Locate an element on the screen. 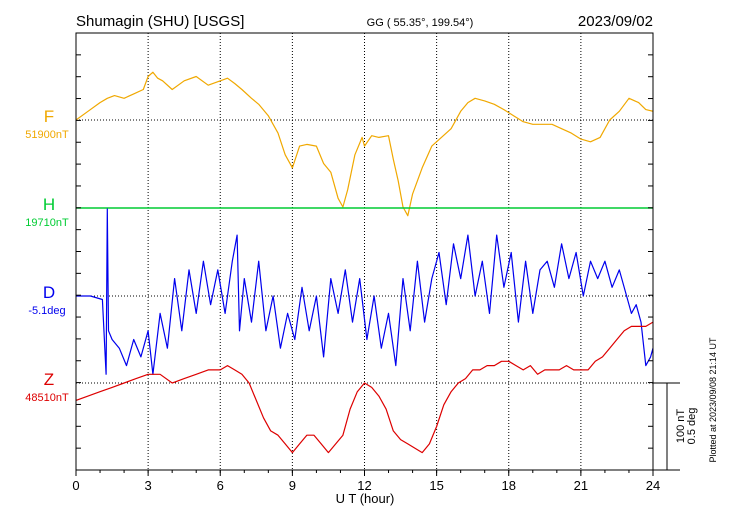 This screenshot has width=730, height=520. x-tick-label: 0 is located at coordinates (75, 485).